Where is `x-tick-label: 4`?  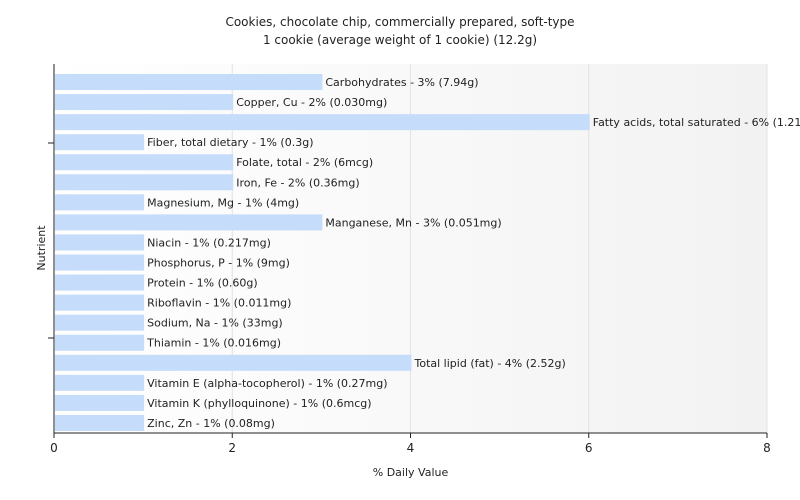 x-tick-label: 4 is located at coordinates (411, 448).